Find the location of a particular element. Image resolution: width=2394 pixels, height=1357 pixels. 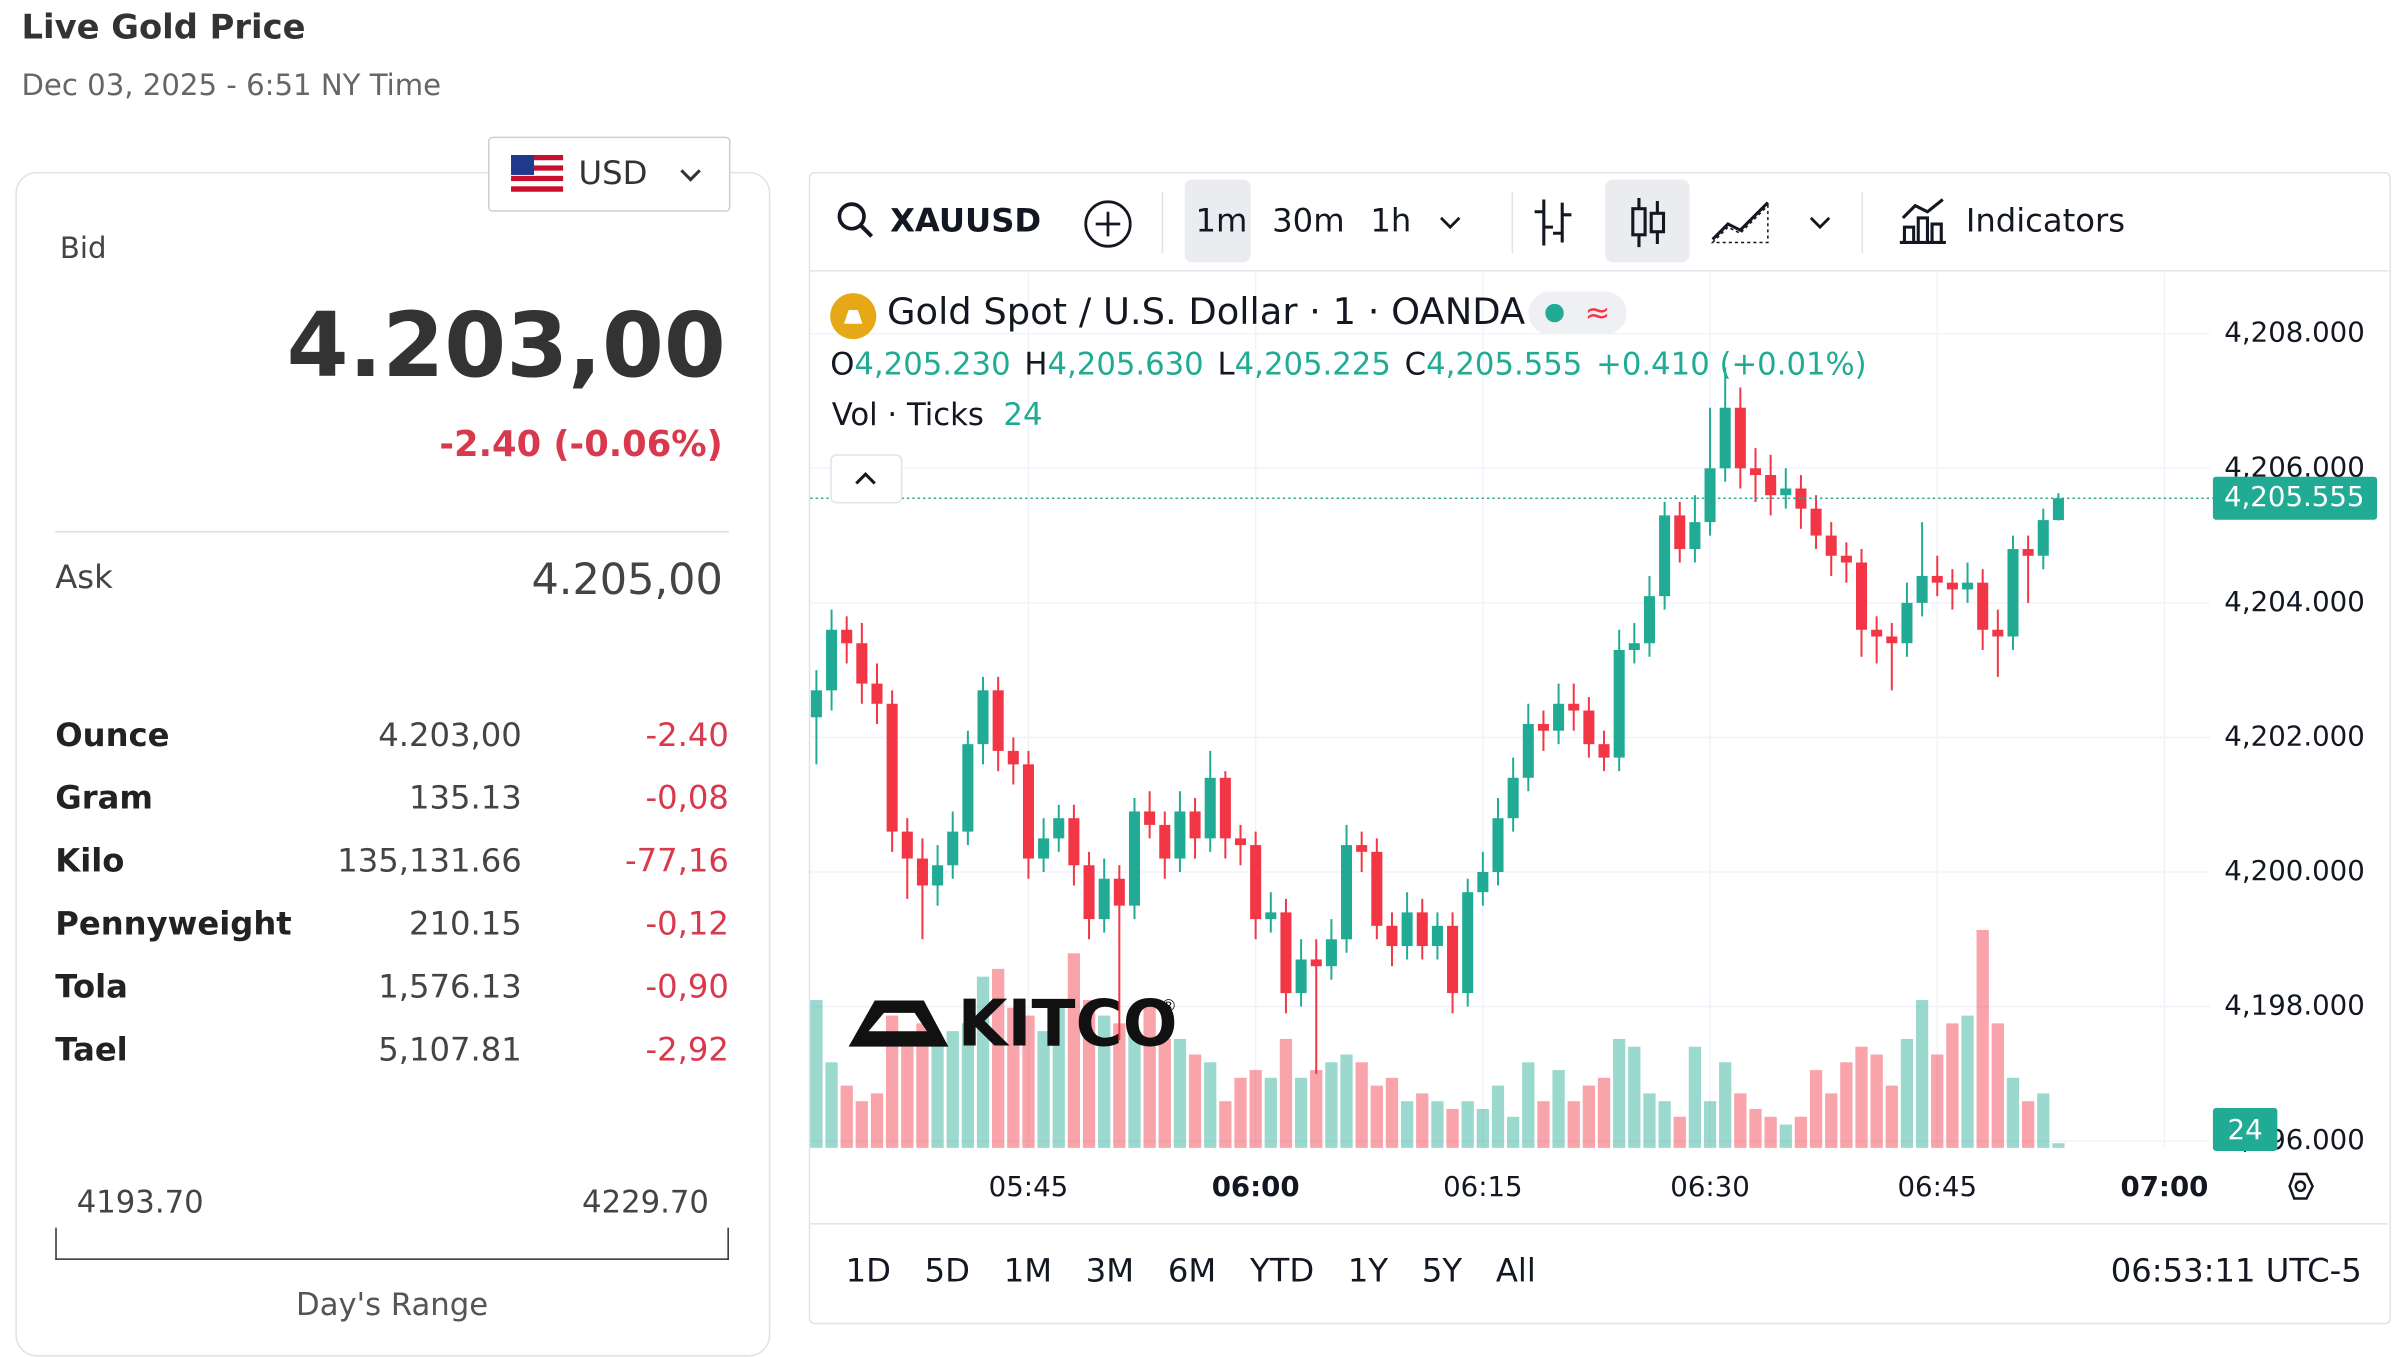

volume-value: 24 is located at coordinates (1023, 414).